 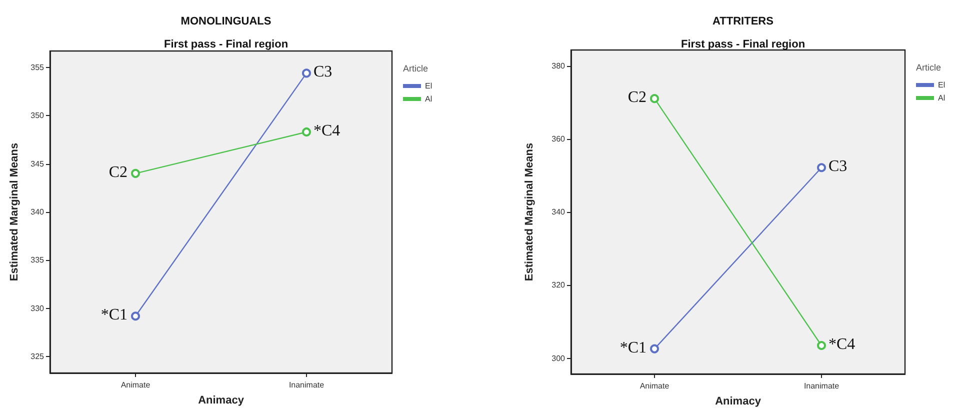 What do you see at coordinates (559, 139) in the screenshot?
I see `y-tick-label: 360` at bounding box center [559, 139].